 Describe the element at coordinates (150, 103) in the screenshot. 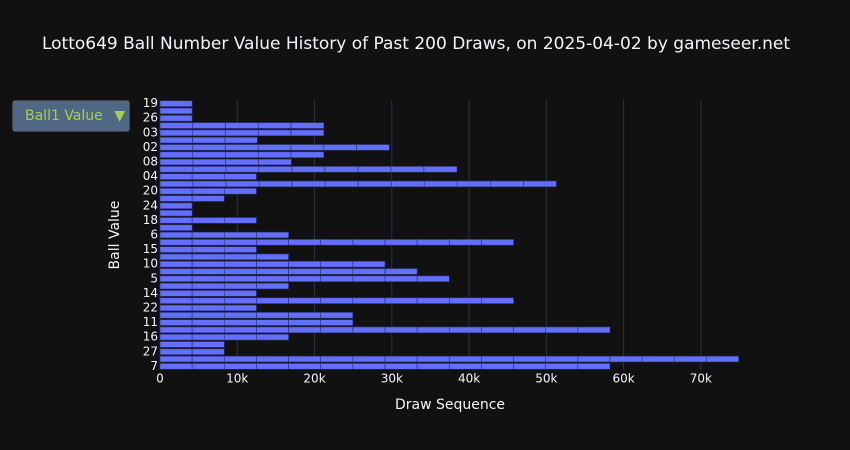

I see `y-tick-label: 19` at that location.